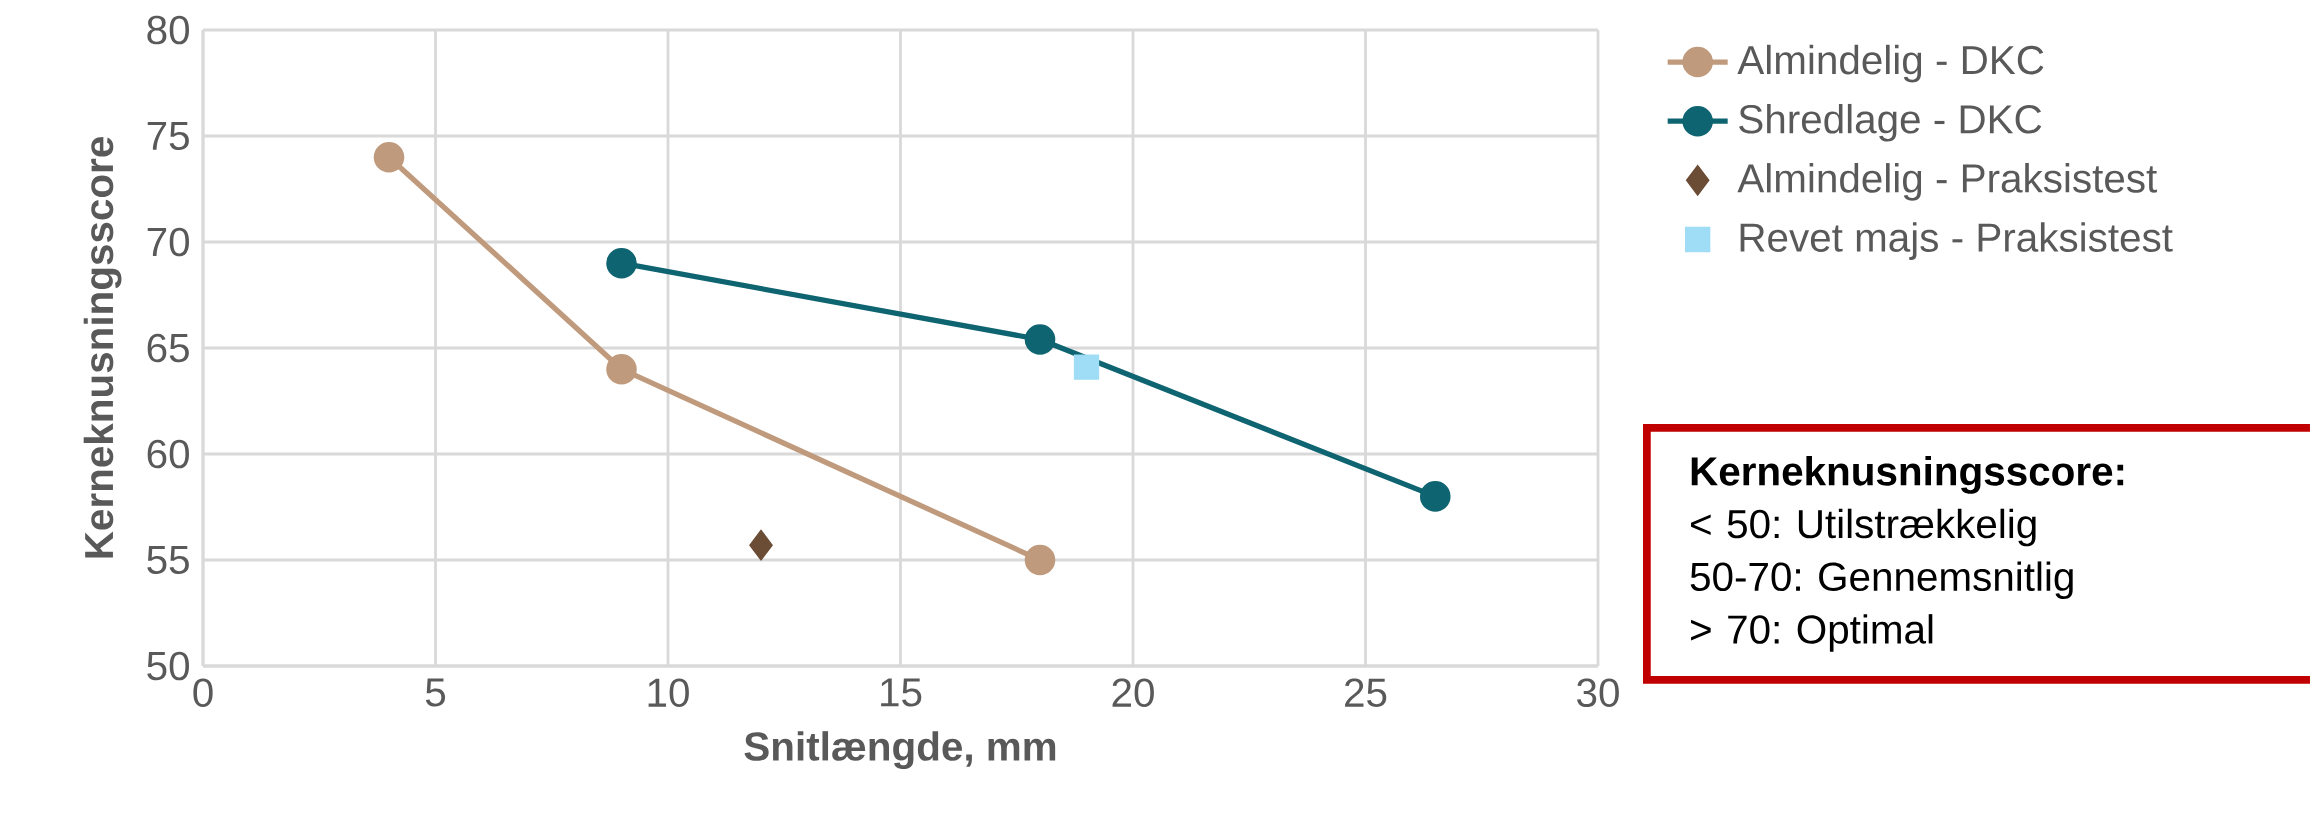  I want to click on y-axis-title: Kerneknusningsscore, so click(102, 347).